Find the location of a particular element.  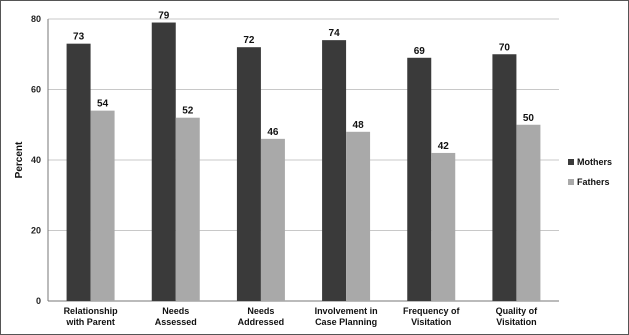

data-label: 72 is located at coordinates (249, 40).